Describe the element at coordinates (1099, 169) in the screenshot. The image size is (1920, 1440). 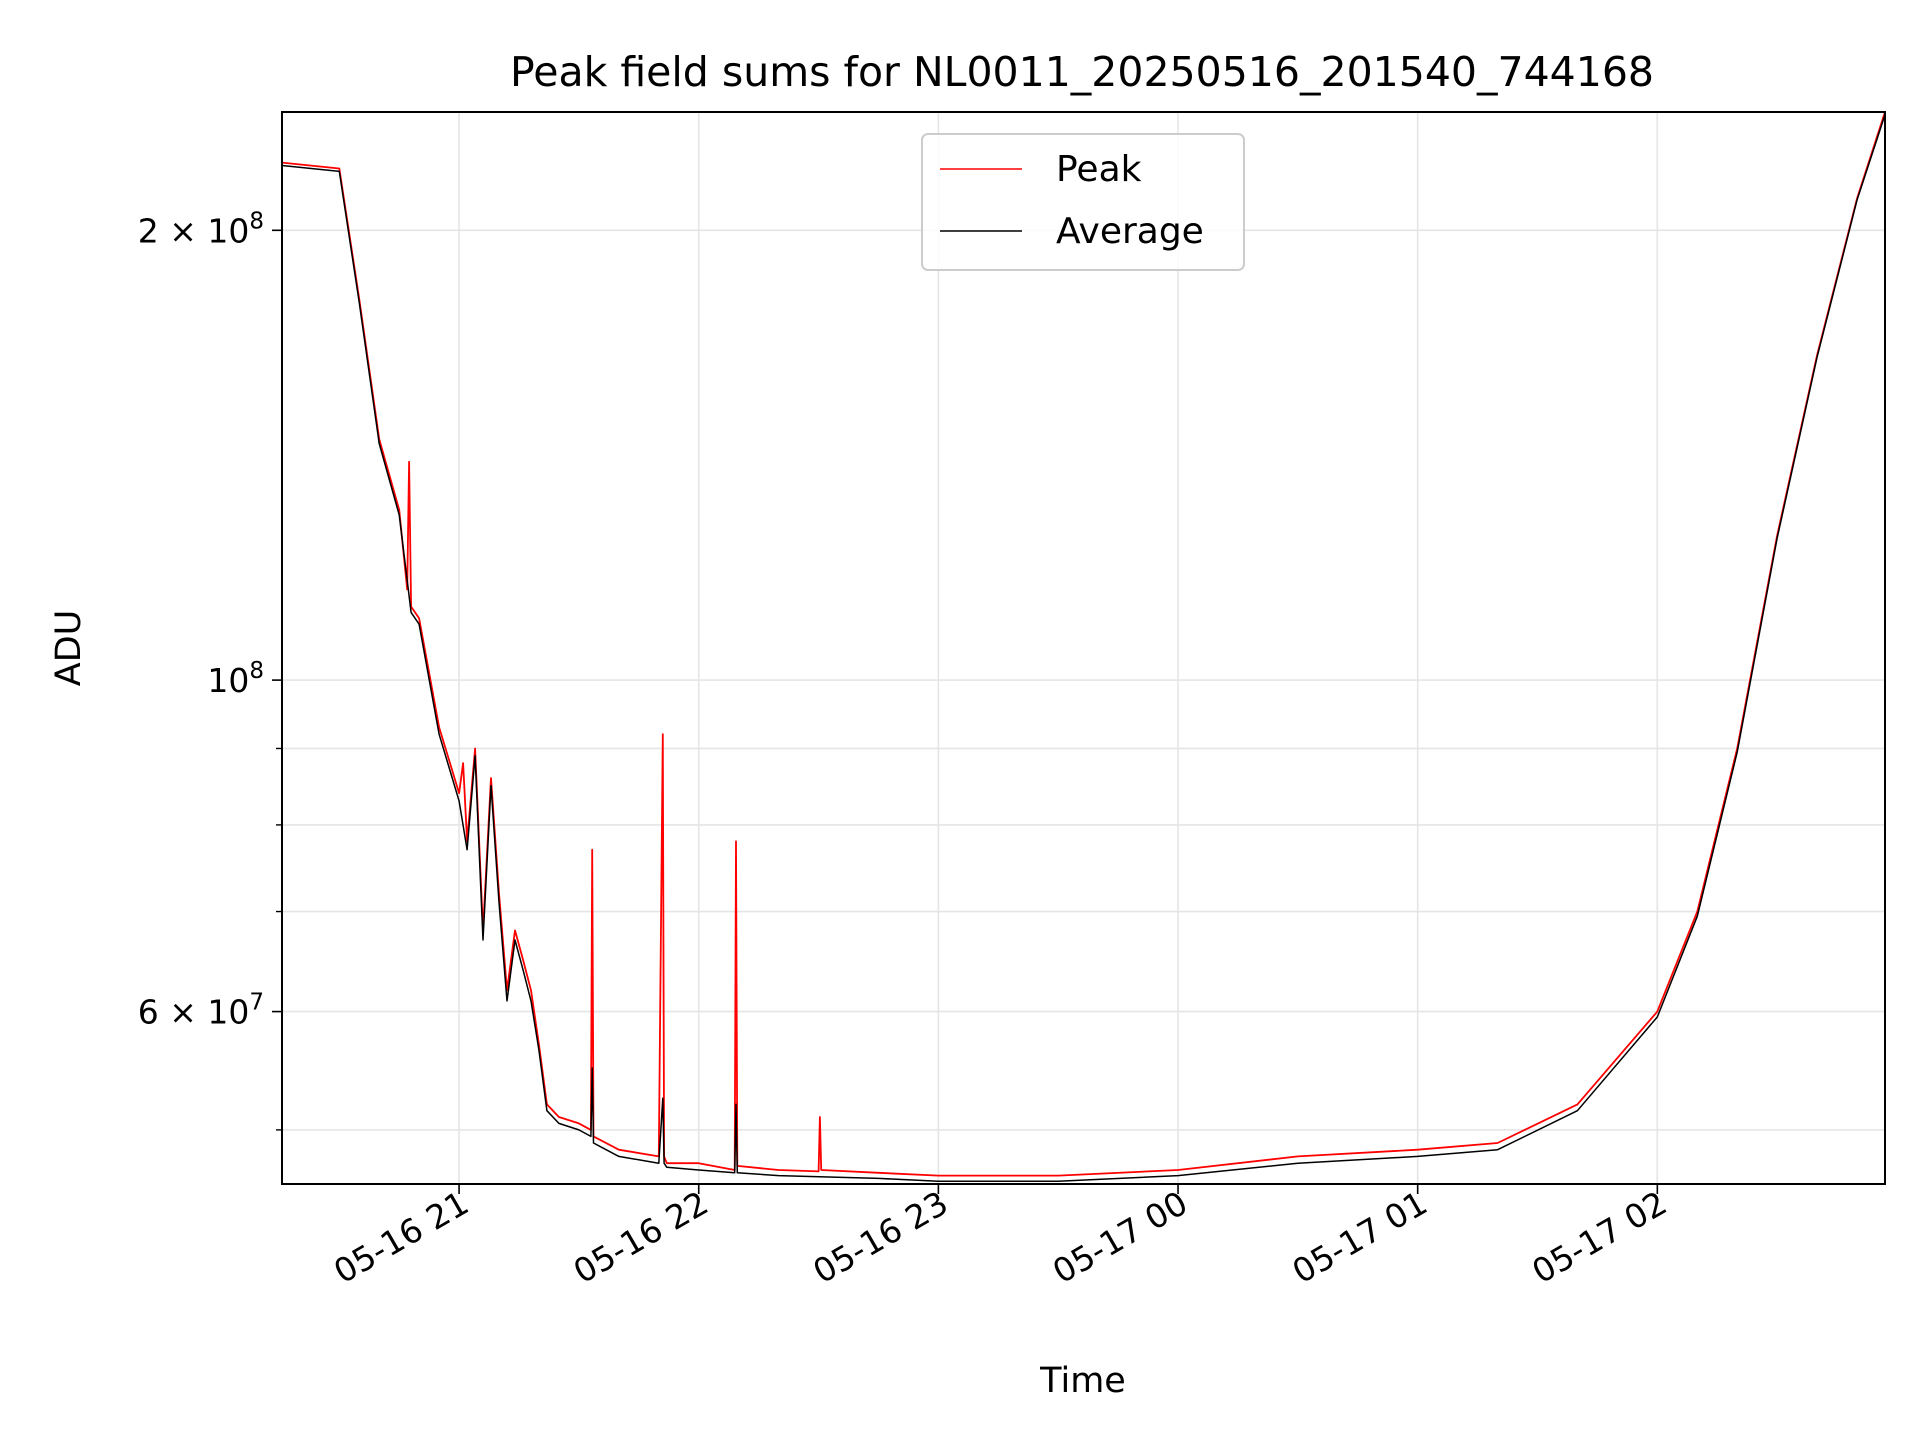
I see `legend-label-peak: Peak` at that location.